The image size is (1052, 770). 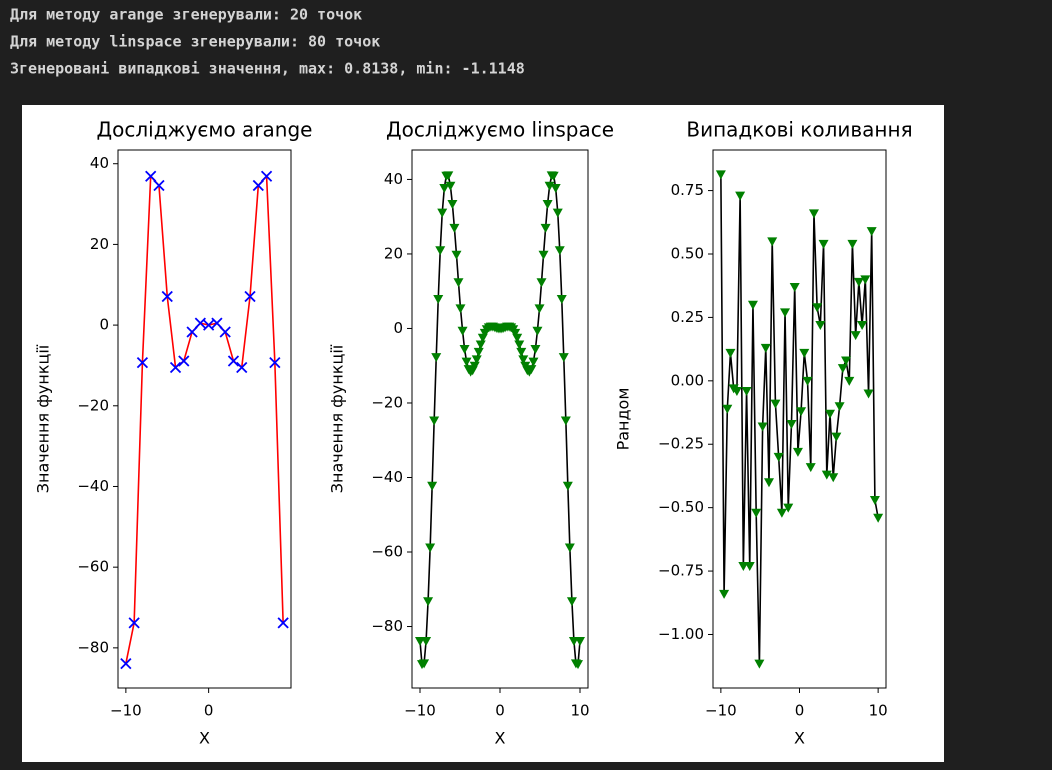 I want to click on output-line: Для методу arange згенерували: 20 точок, so click(x=186, y=15).